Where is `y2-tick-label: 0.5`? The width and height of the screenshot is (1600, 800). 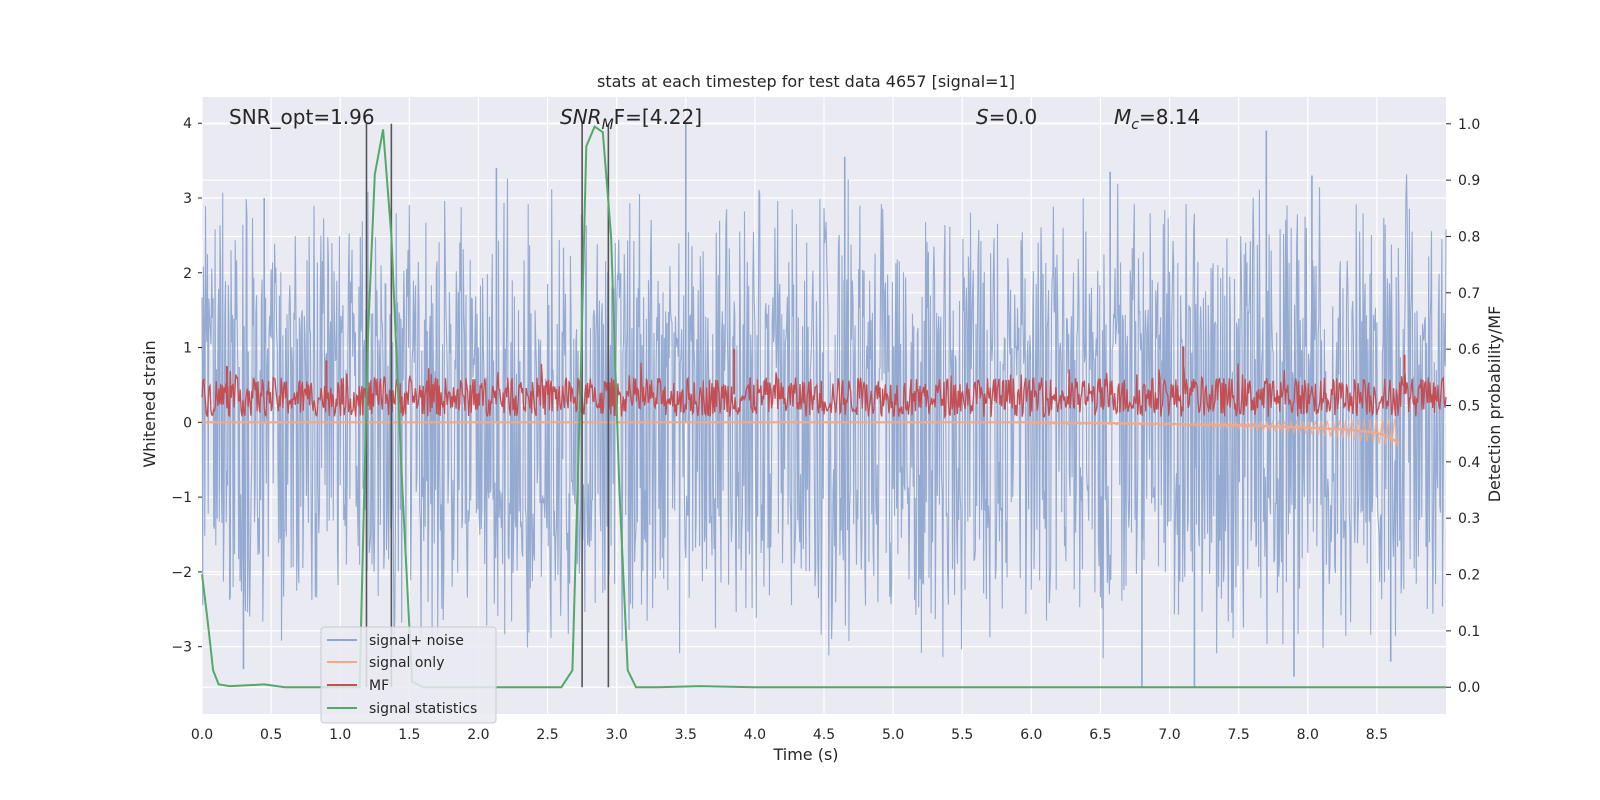
y2-tick-label: 0.5 is located at coordinates (1469, 407).